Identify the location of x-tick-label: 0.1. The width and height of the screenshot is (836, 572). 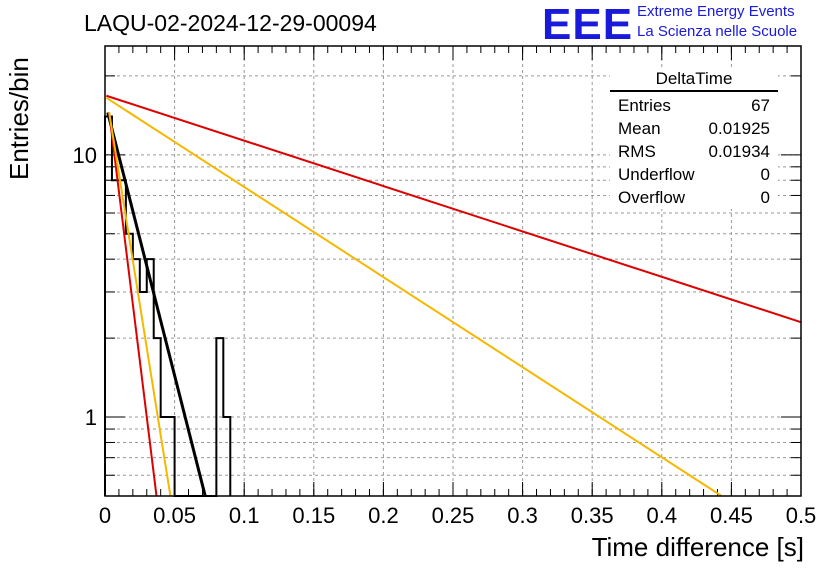
(244, 515).